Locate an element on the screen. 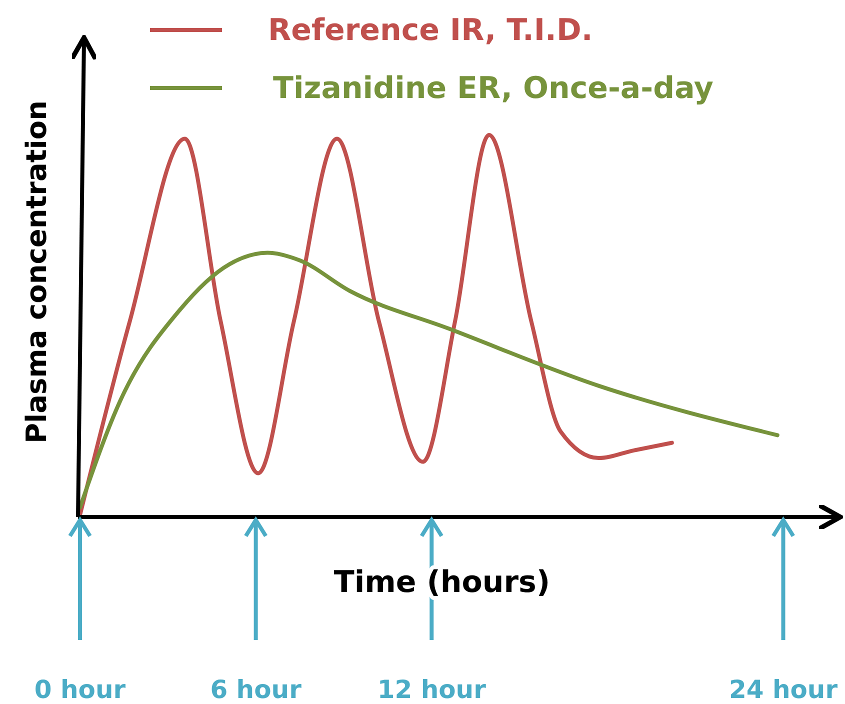 The width and height of the screenshot is (845, 704). x-tick-label: 0 hour is located at coordinates (80, 689).